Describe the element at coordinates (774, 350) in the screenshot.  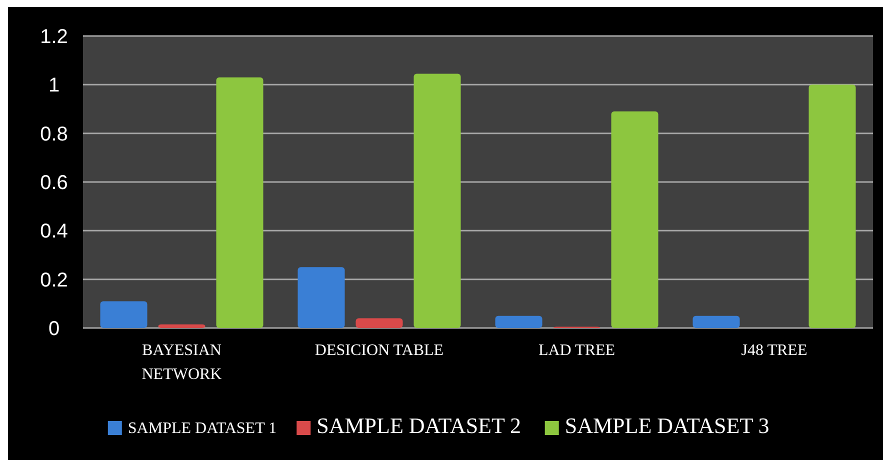
I see `x-tick-label: J48 TREE` at that location.